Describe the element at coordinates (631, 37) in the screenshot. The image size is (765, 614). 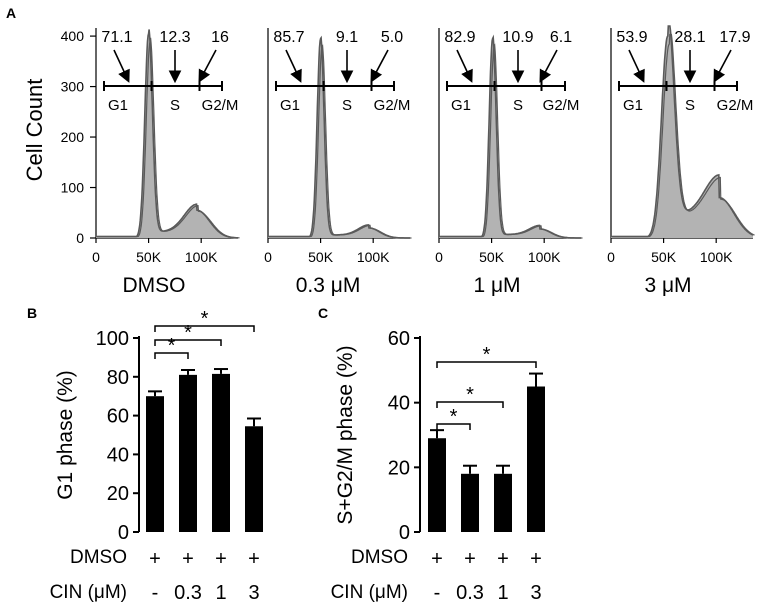
I see `g1-percent-label: 53.9` at that location.